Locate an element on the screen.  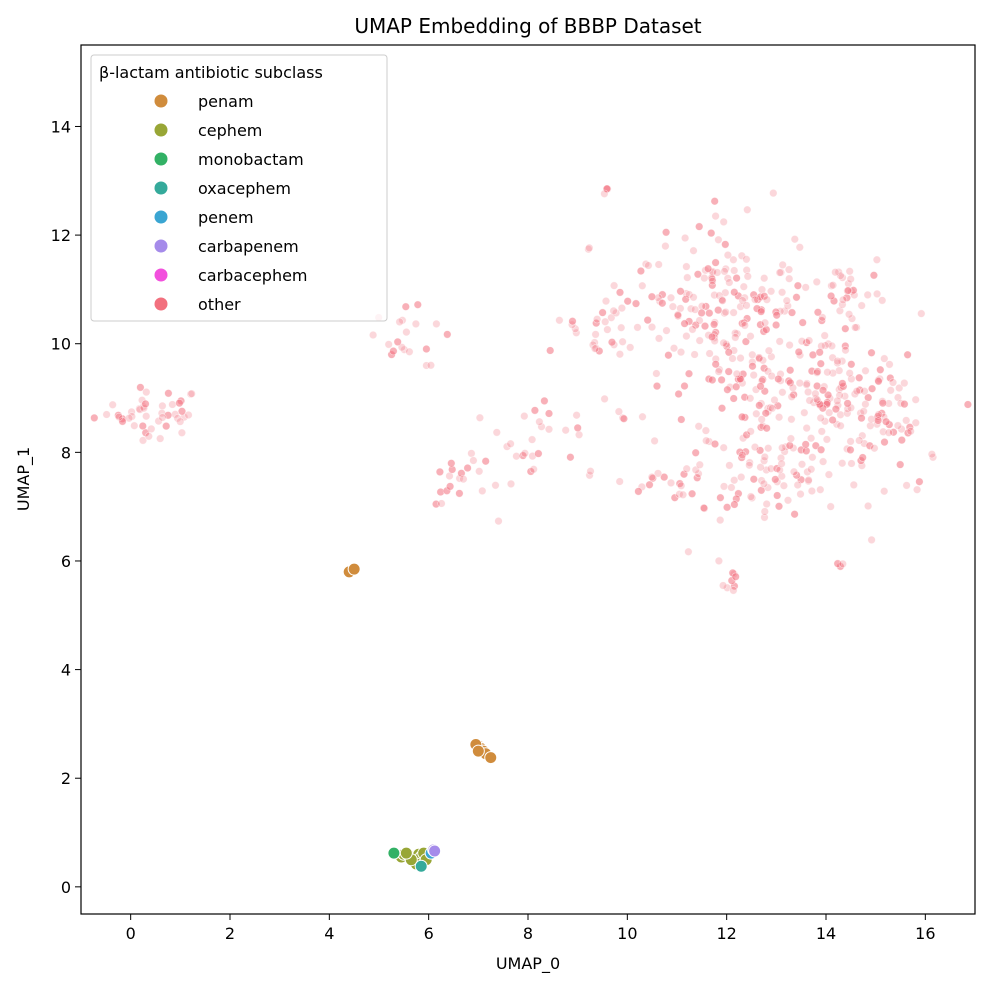
data-point-cephem is located at coordinates (406, 853).